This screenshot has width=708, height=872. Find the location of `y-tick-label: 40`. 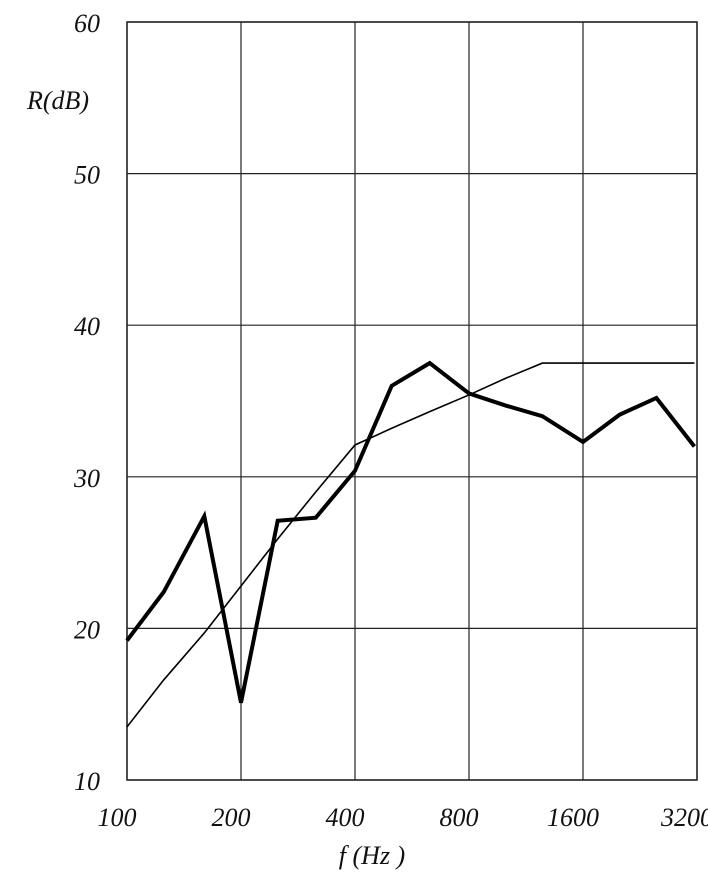

y-tick-label: 40 is located at coordinates (87, 326).